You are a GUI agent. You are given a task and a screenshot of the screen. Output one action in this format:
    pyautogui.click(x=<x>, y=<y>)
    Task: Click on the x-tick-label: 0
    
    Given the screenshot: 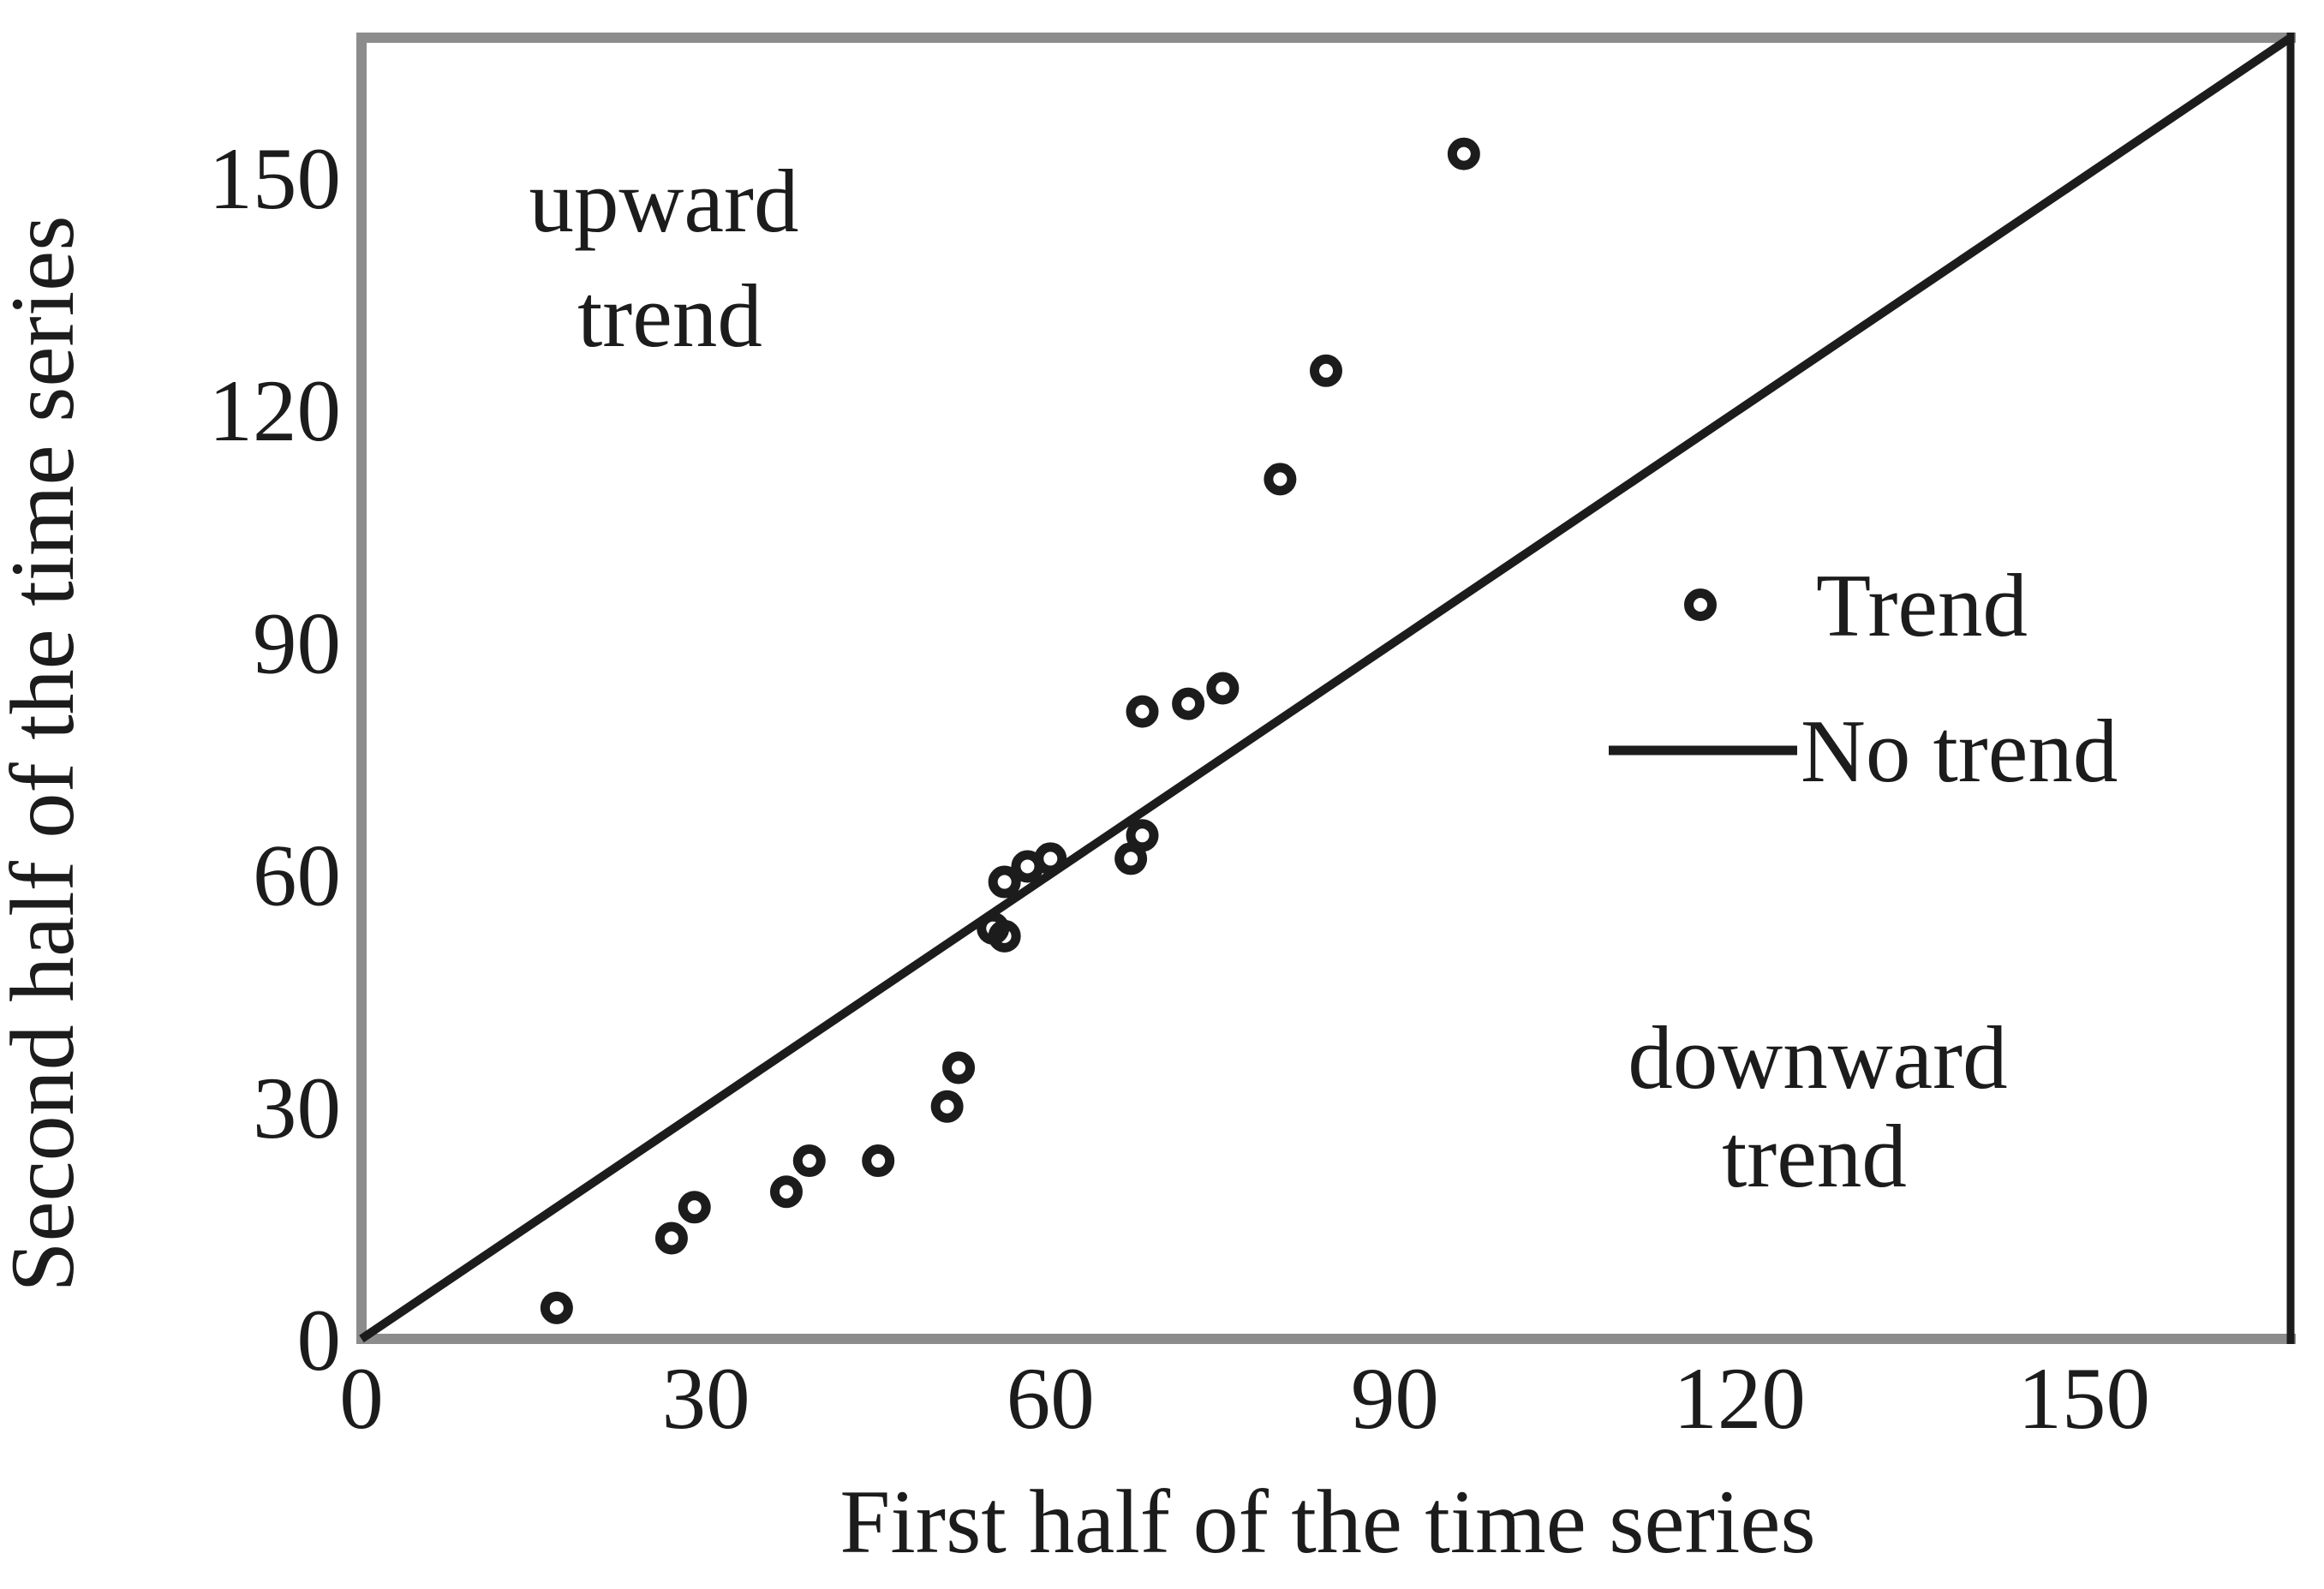 What is the action you would take?
    pyautogui.click(x=361, y=1399)
    